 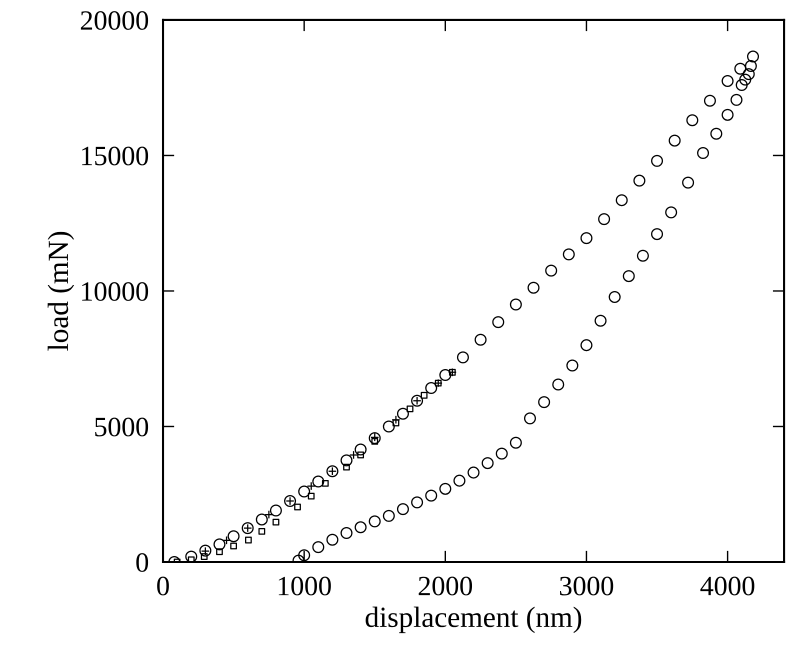 I want to click on x-tick-label: 1000, so click(x=304, y=586).